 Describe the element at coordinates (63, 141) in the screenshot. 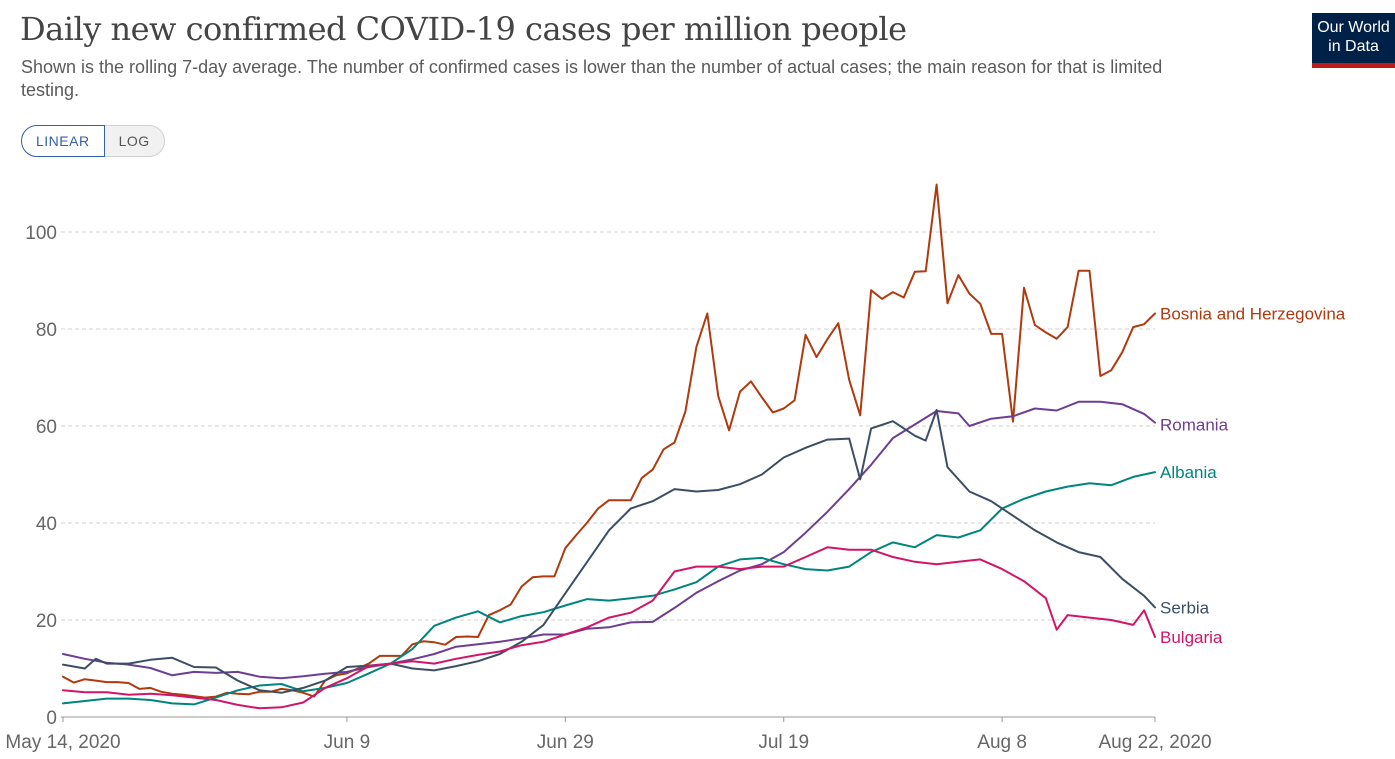

I see `linear-scale-button: LINEAR` at that location.